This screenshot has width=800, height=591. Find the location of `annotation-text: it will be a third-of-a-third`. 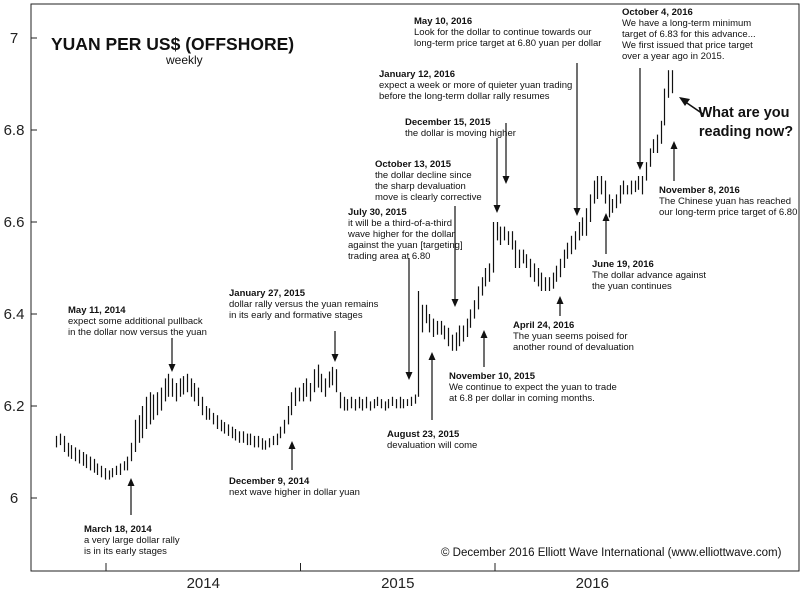

annotation-text: it will be a third-of-a-third is located at coordinates (400, 223).